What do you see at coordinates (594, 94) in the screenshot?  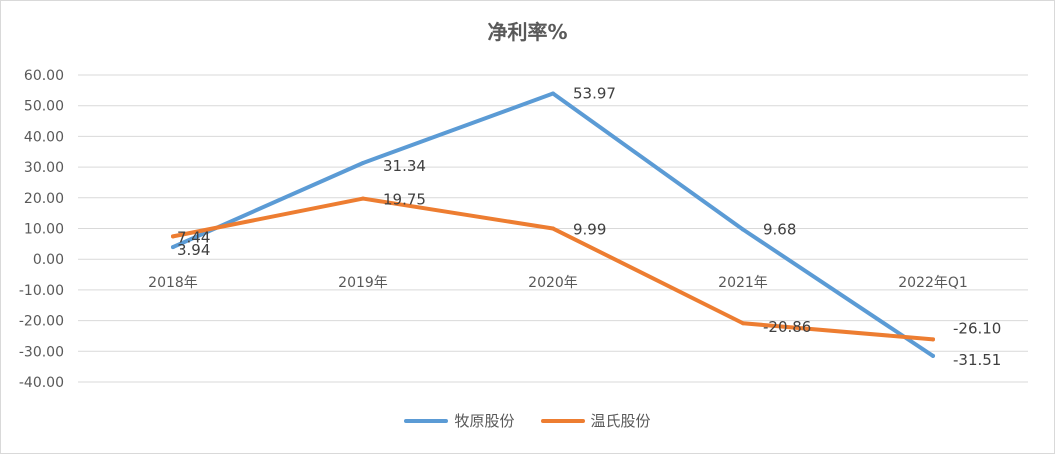 I see `data-label-series-1: 53.97` at bounding box center [594, 94].